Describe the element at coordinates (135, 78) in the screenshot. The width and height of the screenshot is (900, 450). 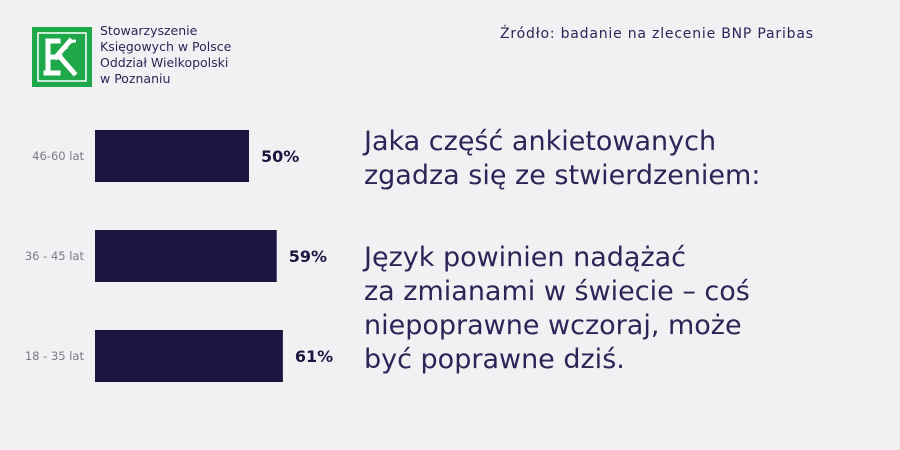
I see `org-line: w Poznaniu` at that location.